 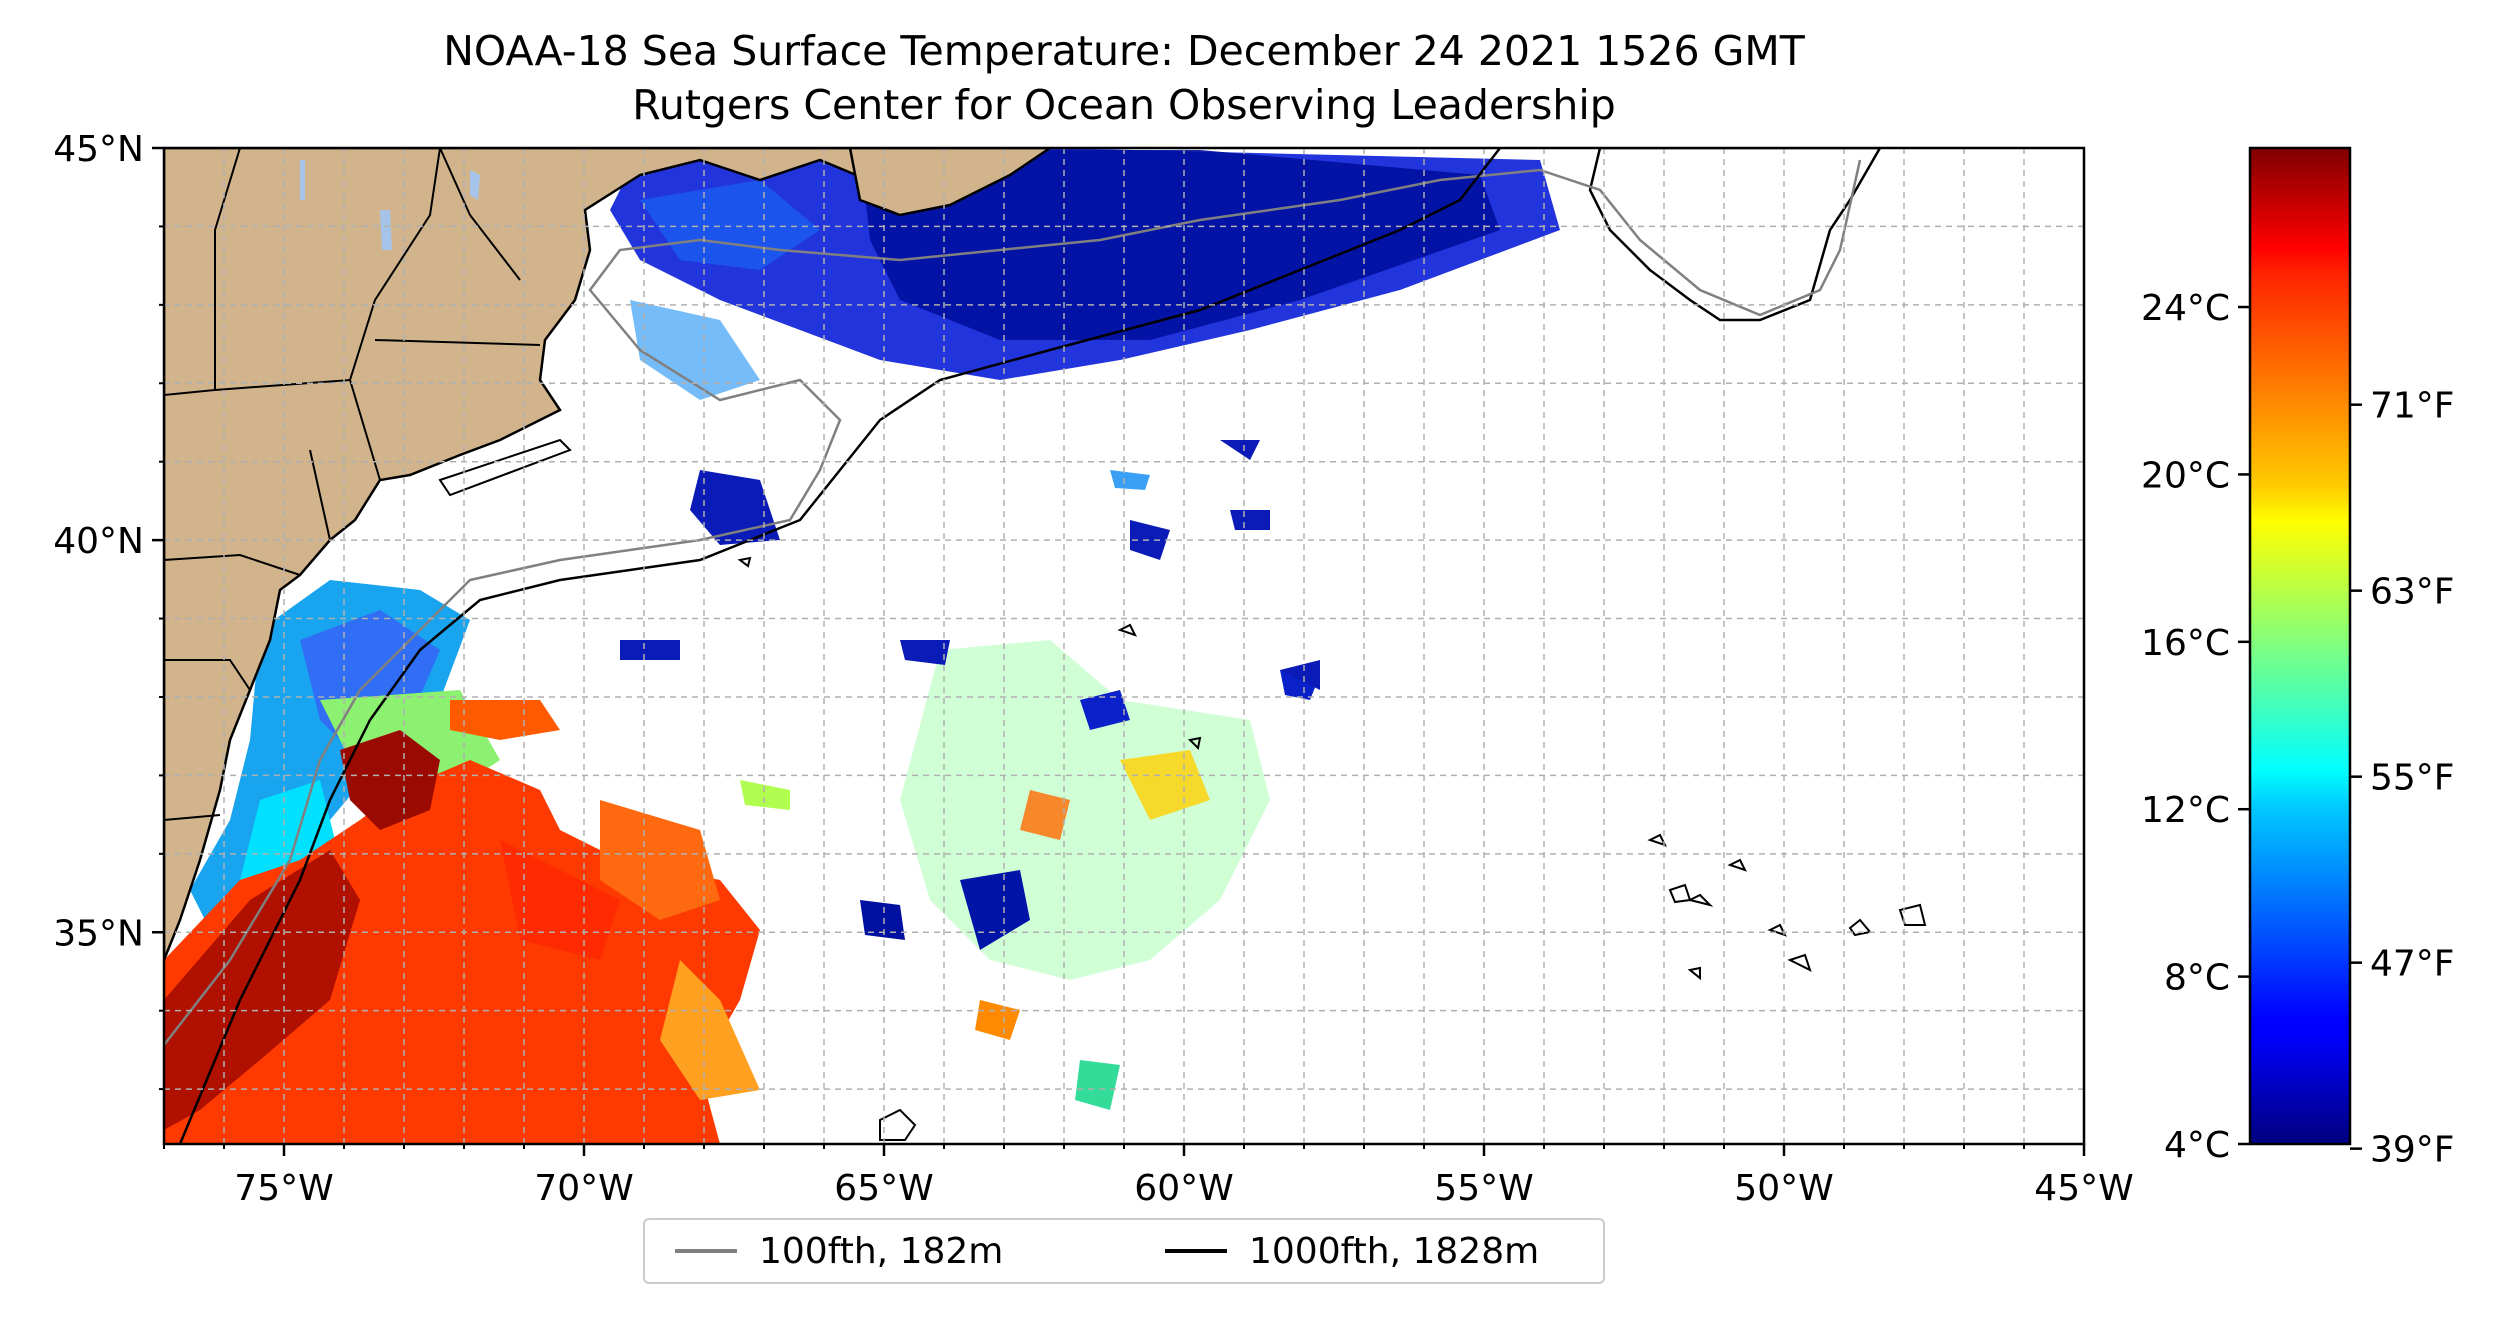 What do you see at coordinates (1783, 1188) in the screenshot?
I see `x-tick-label: 50°W` at bounding box center [1783, 1188].